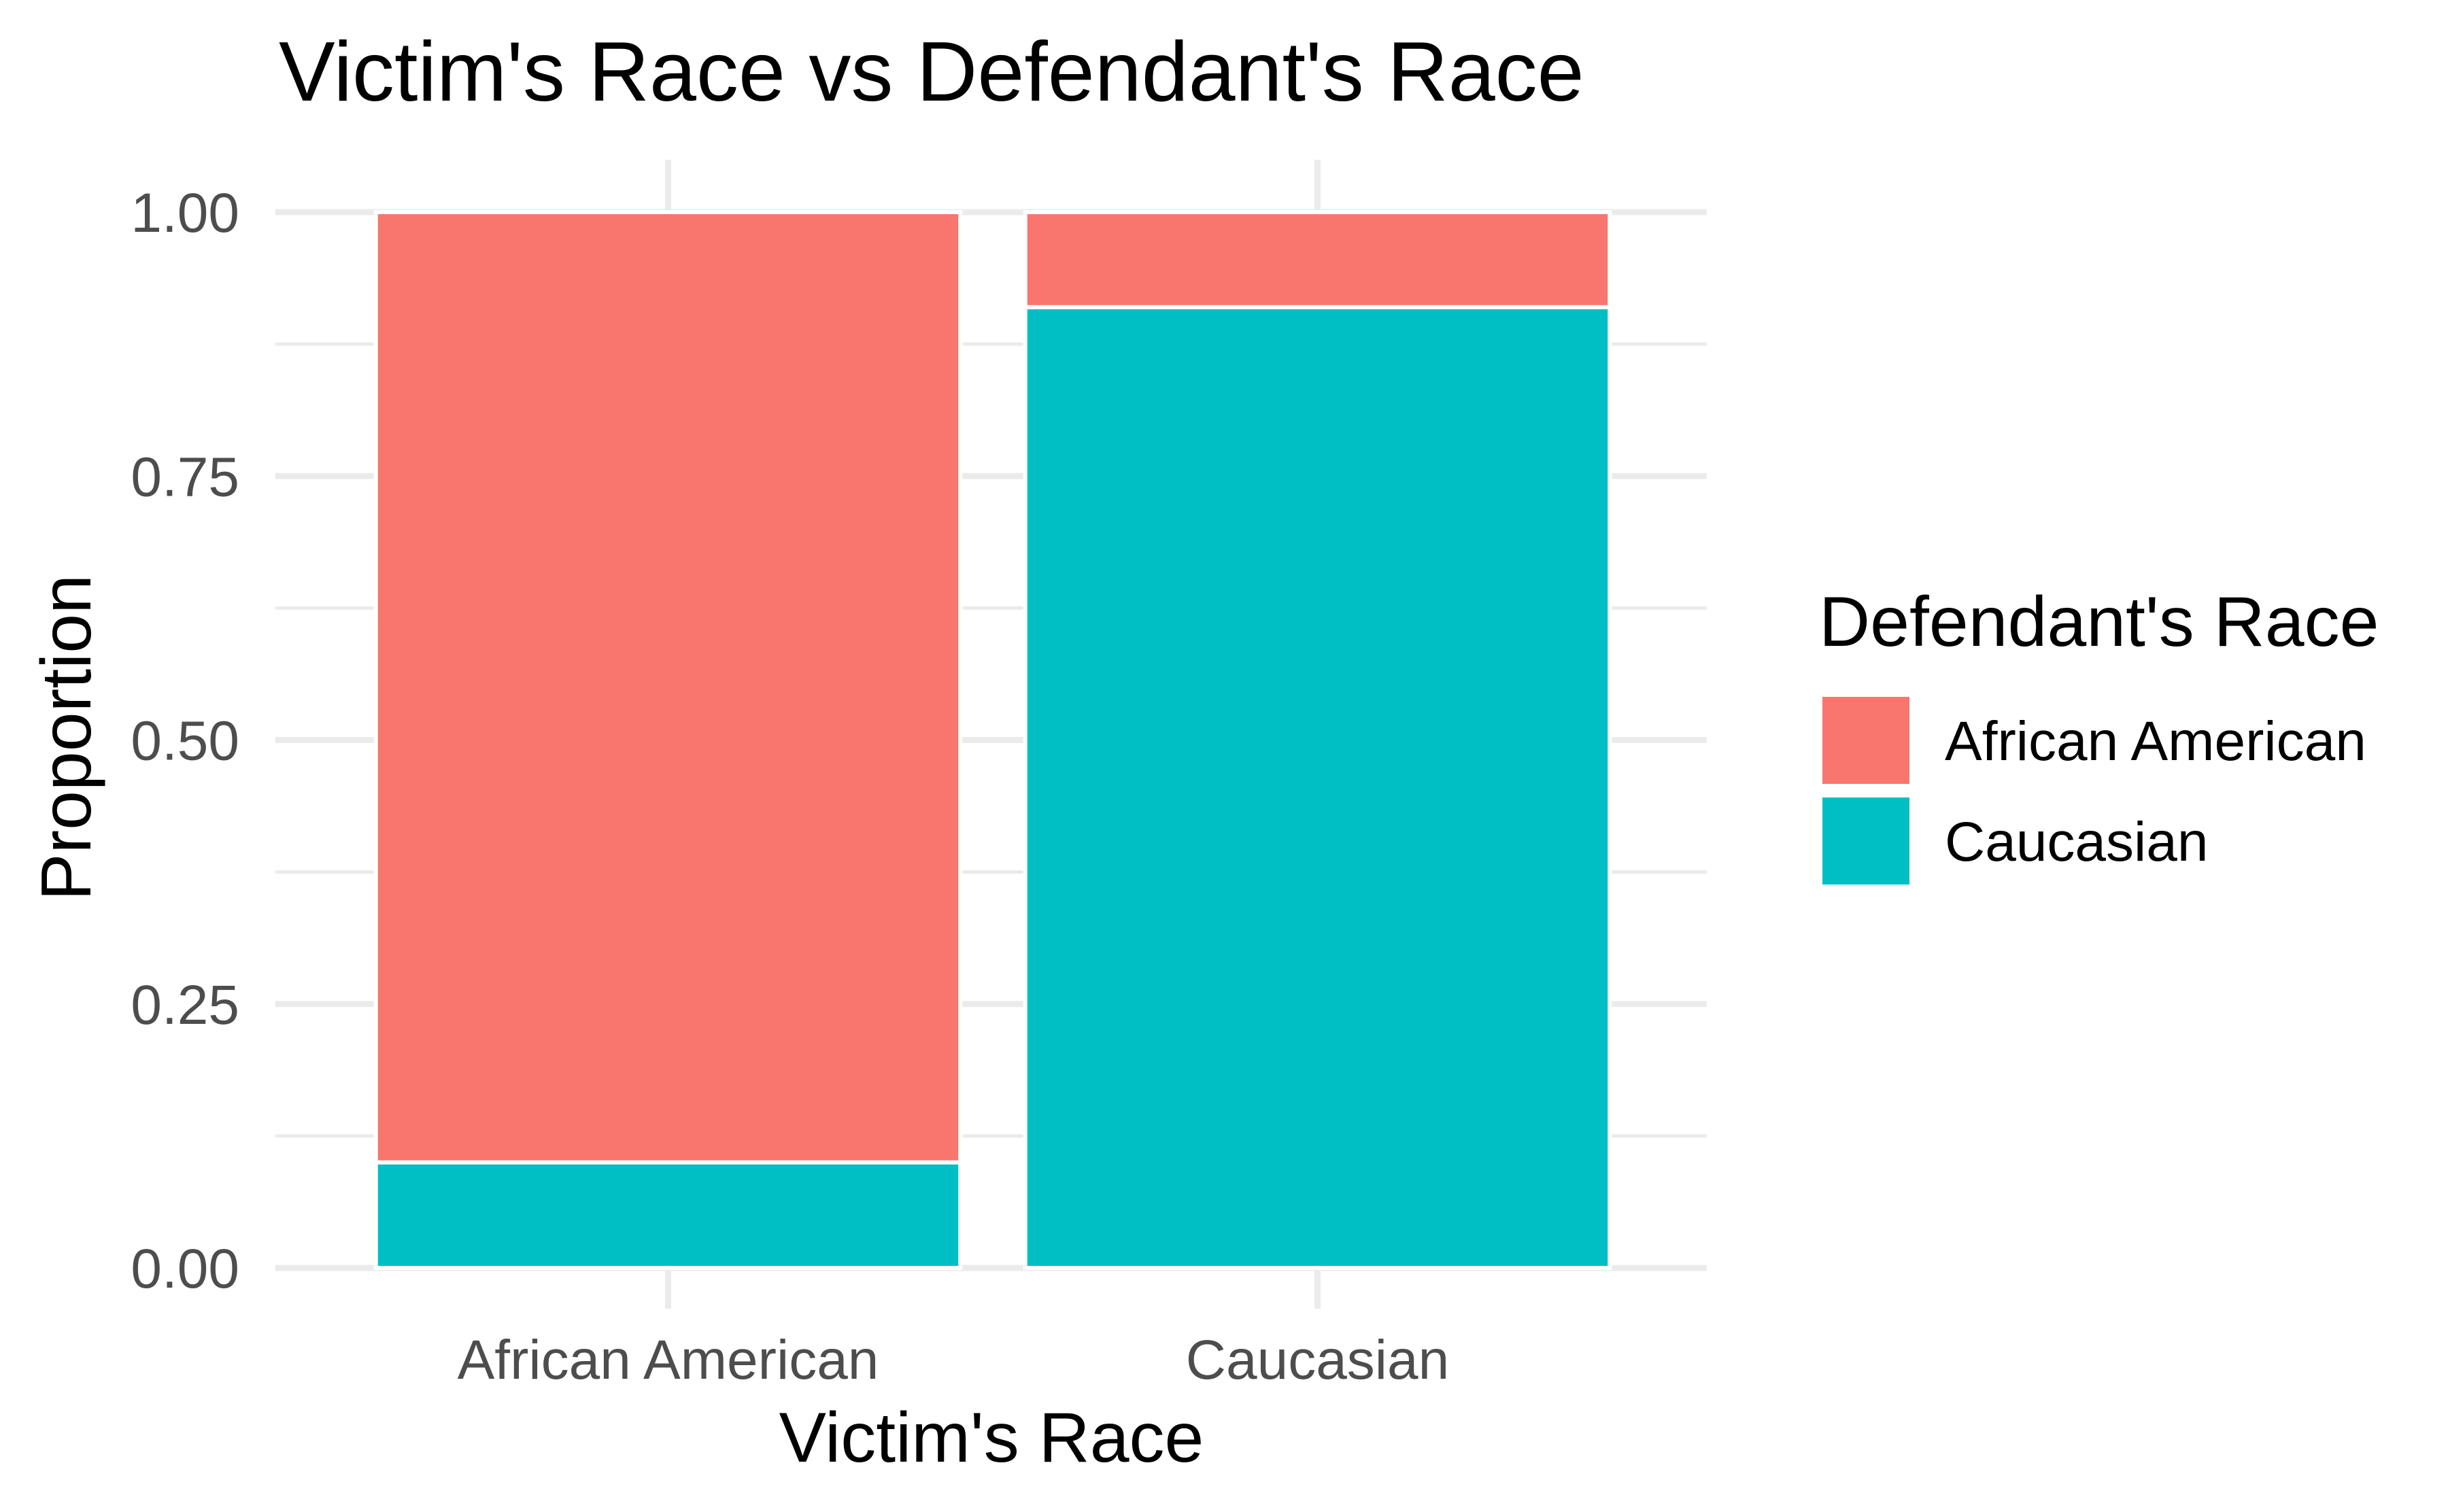 The image size is (2448, 1512). What do you see at coordinates (66, 738) in the screenshot?
I see `y-axis-title: Proportion` at bounding box center [66, 738].